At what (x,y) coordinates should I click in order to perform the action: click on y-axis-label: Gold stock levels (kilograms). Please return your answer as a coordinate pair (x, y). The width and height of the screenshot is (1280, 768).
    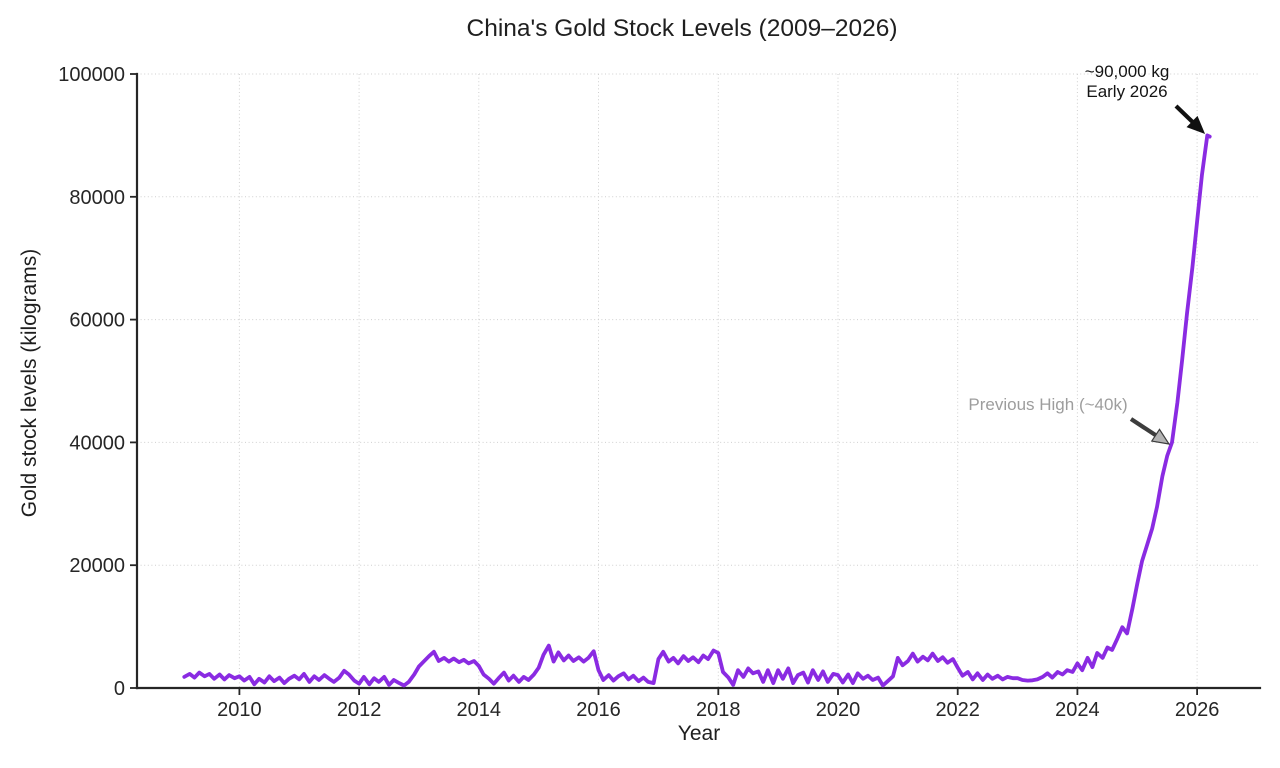
    Looking at the image, I should click on (29, 383).